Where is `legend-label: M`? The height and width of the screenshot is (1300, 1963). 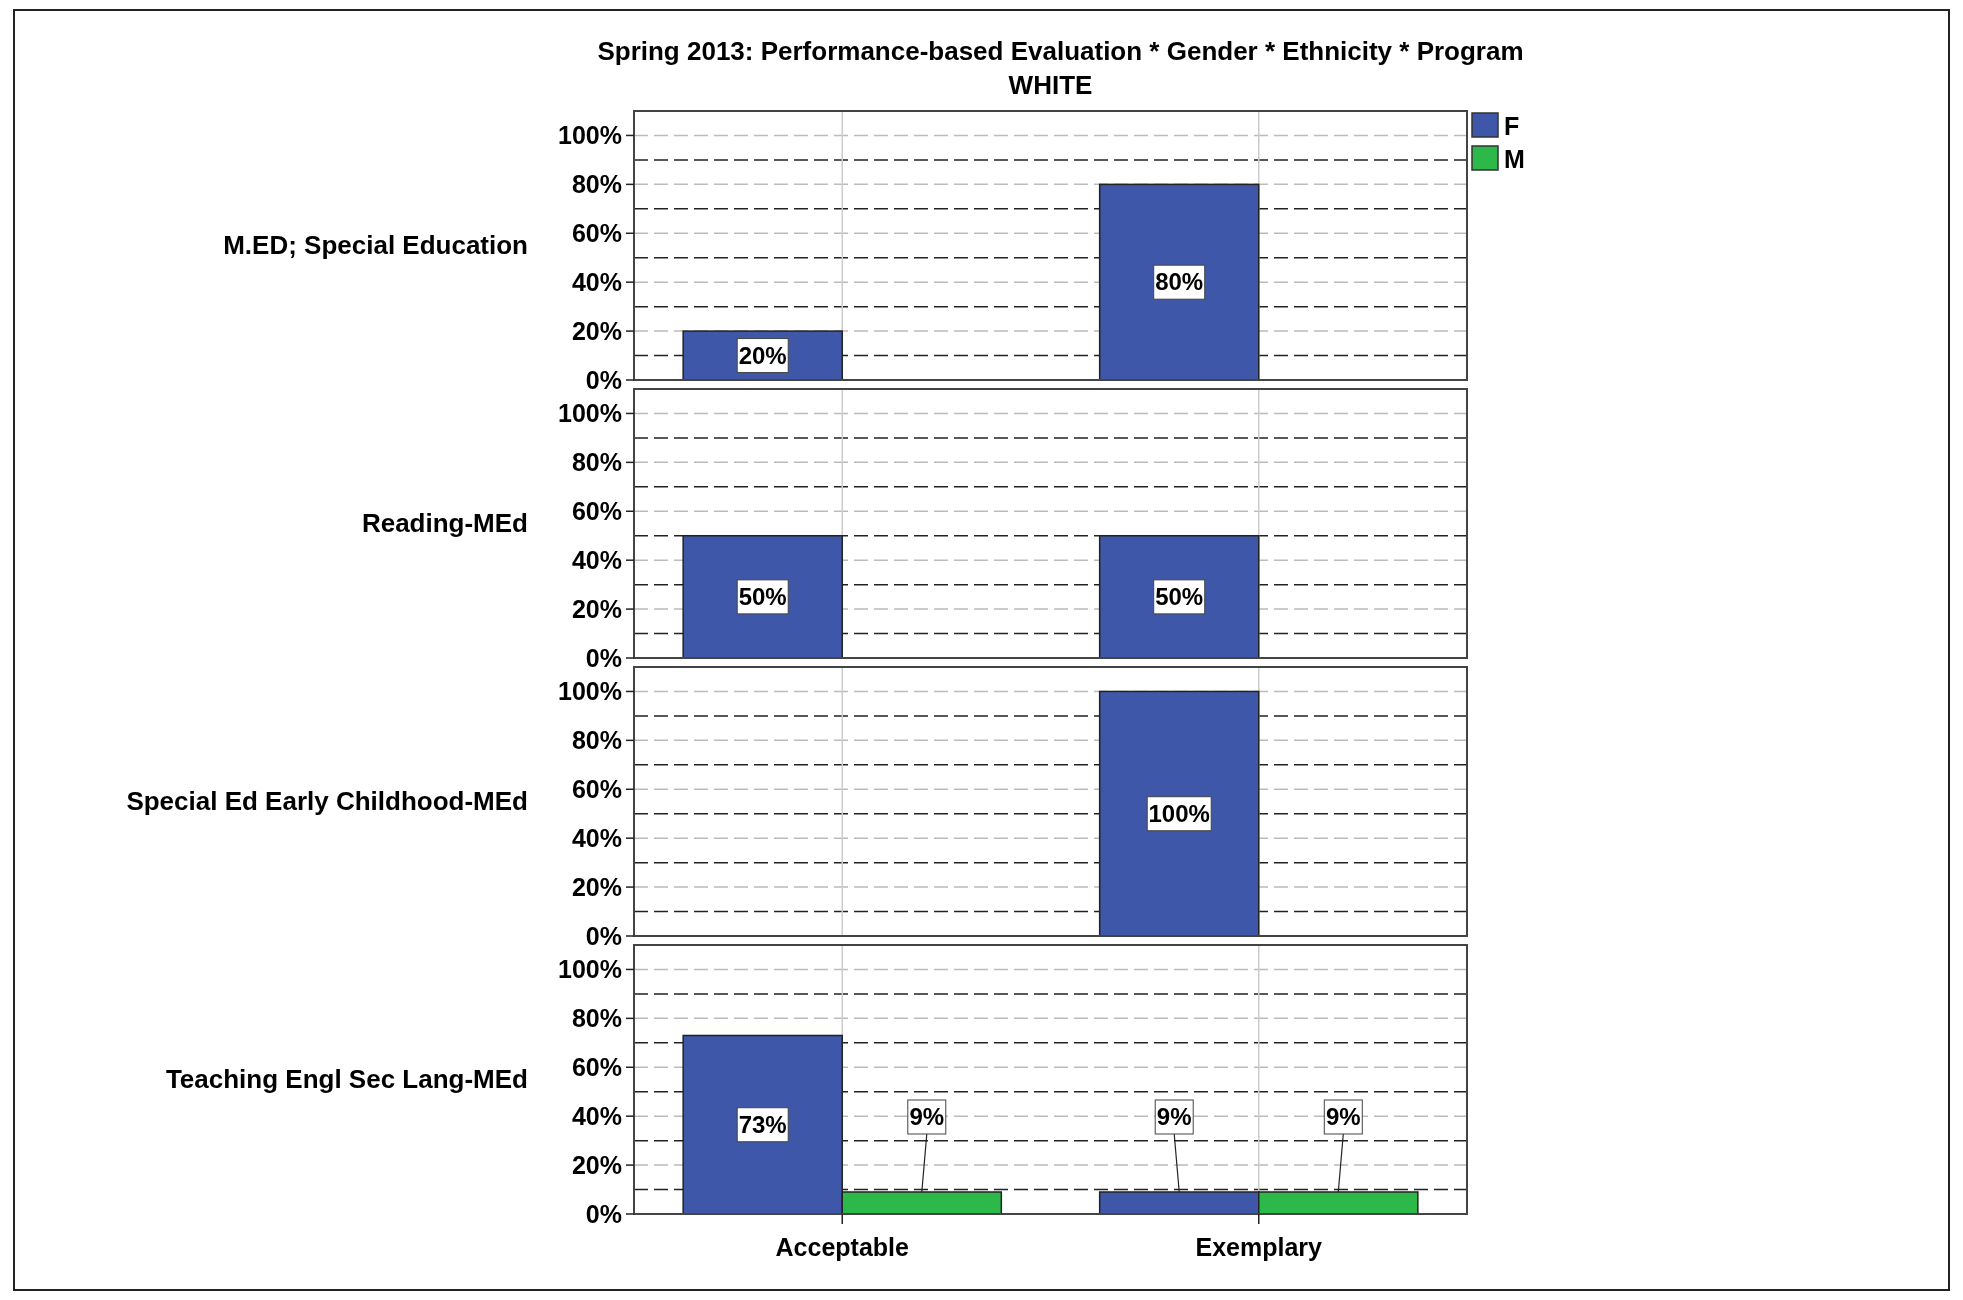
legend-label: M is located at coordinates (1514, 159).